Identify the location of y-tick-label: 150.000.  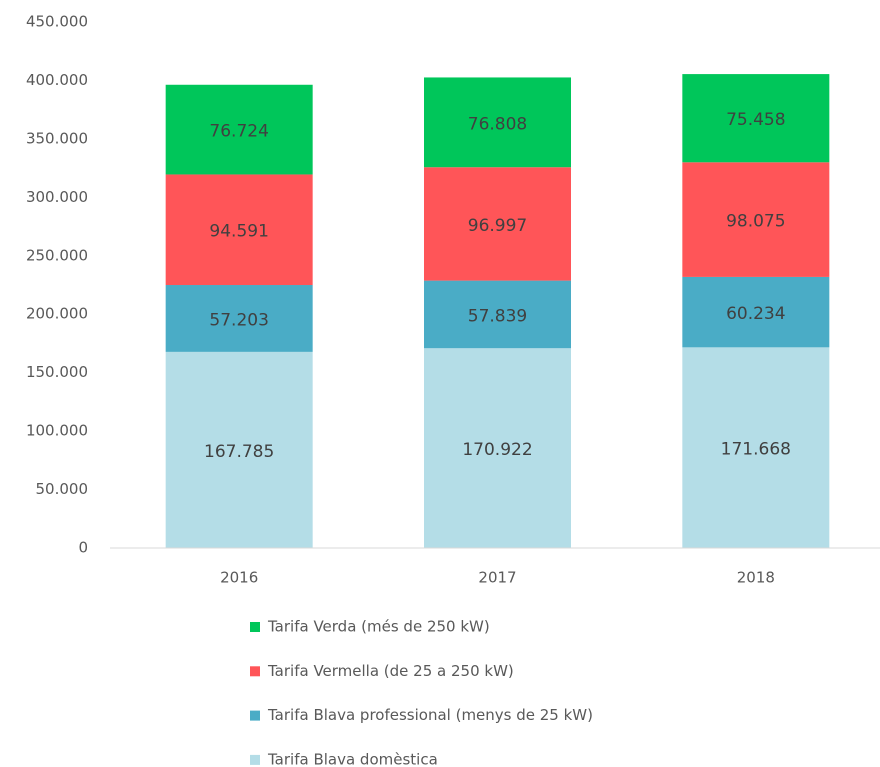
(57, 372).